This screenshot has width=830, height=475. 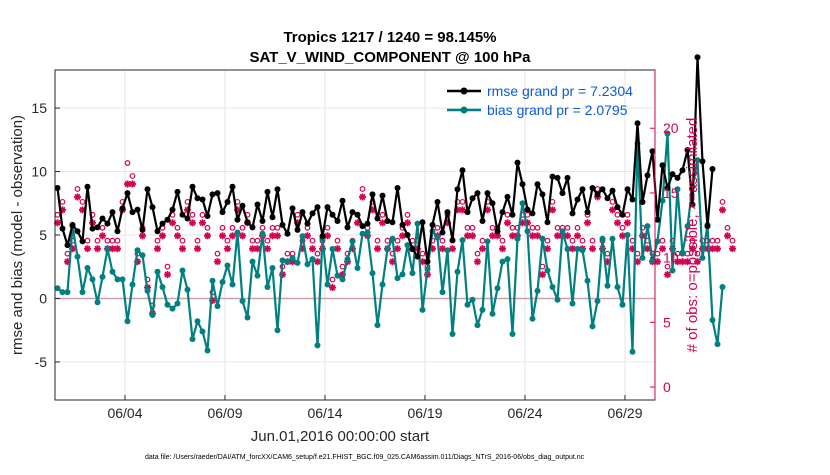 What do you see at coordinates (464, 91) in the screenshot?
I see `legend-rmse-marker` at bounding box center [464, 91].